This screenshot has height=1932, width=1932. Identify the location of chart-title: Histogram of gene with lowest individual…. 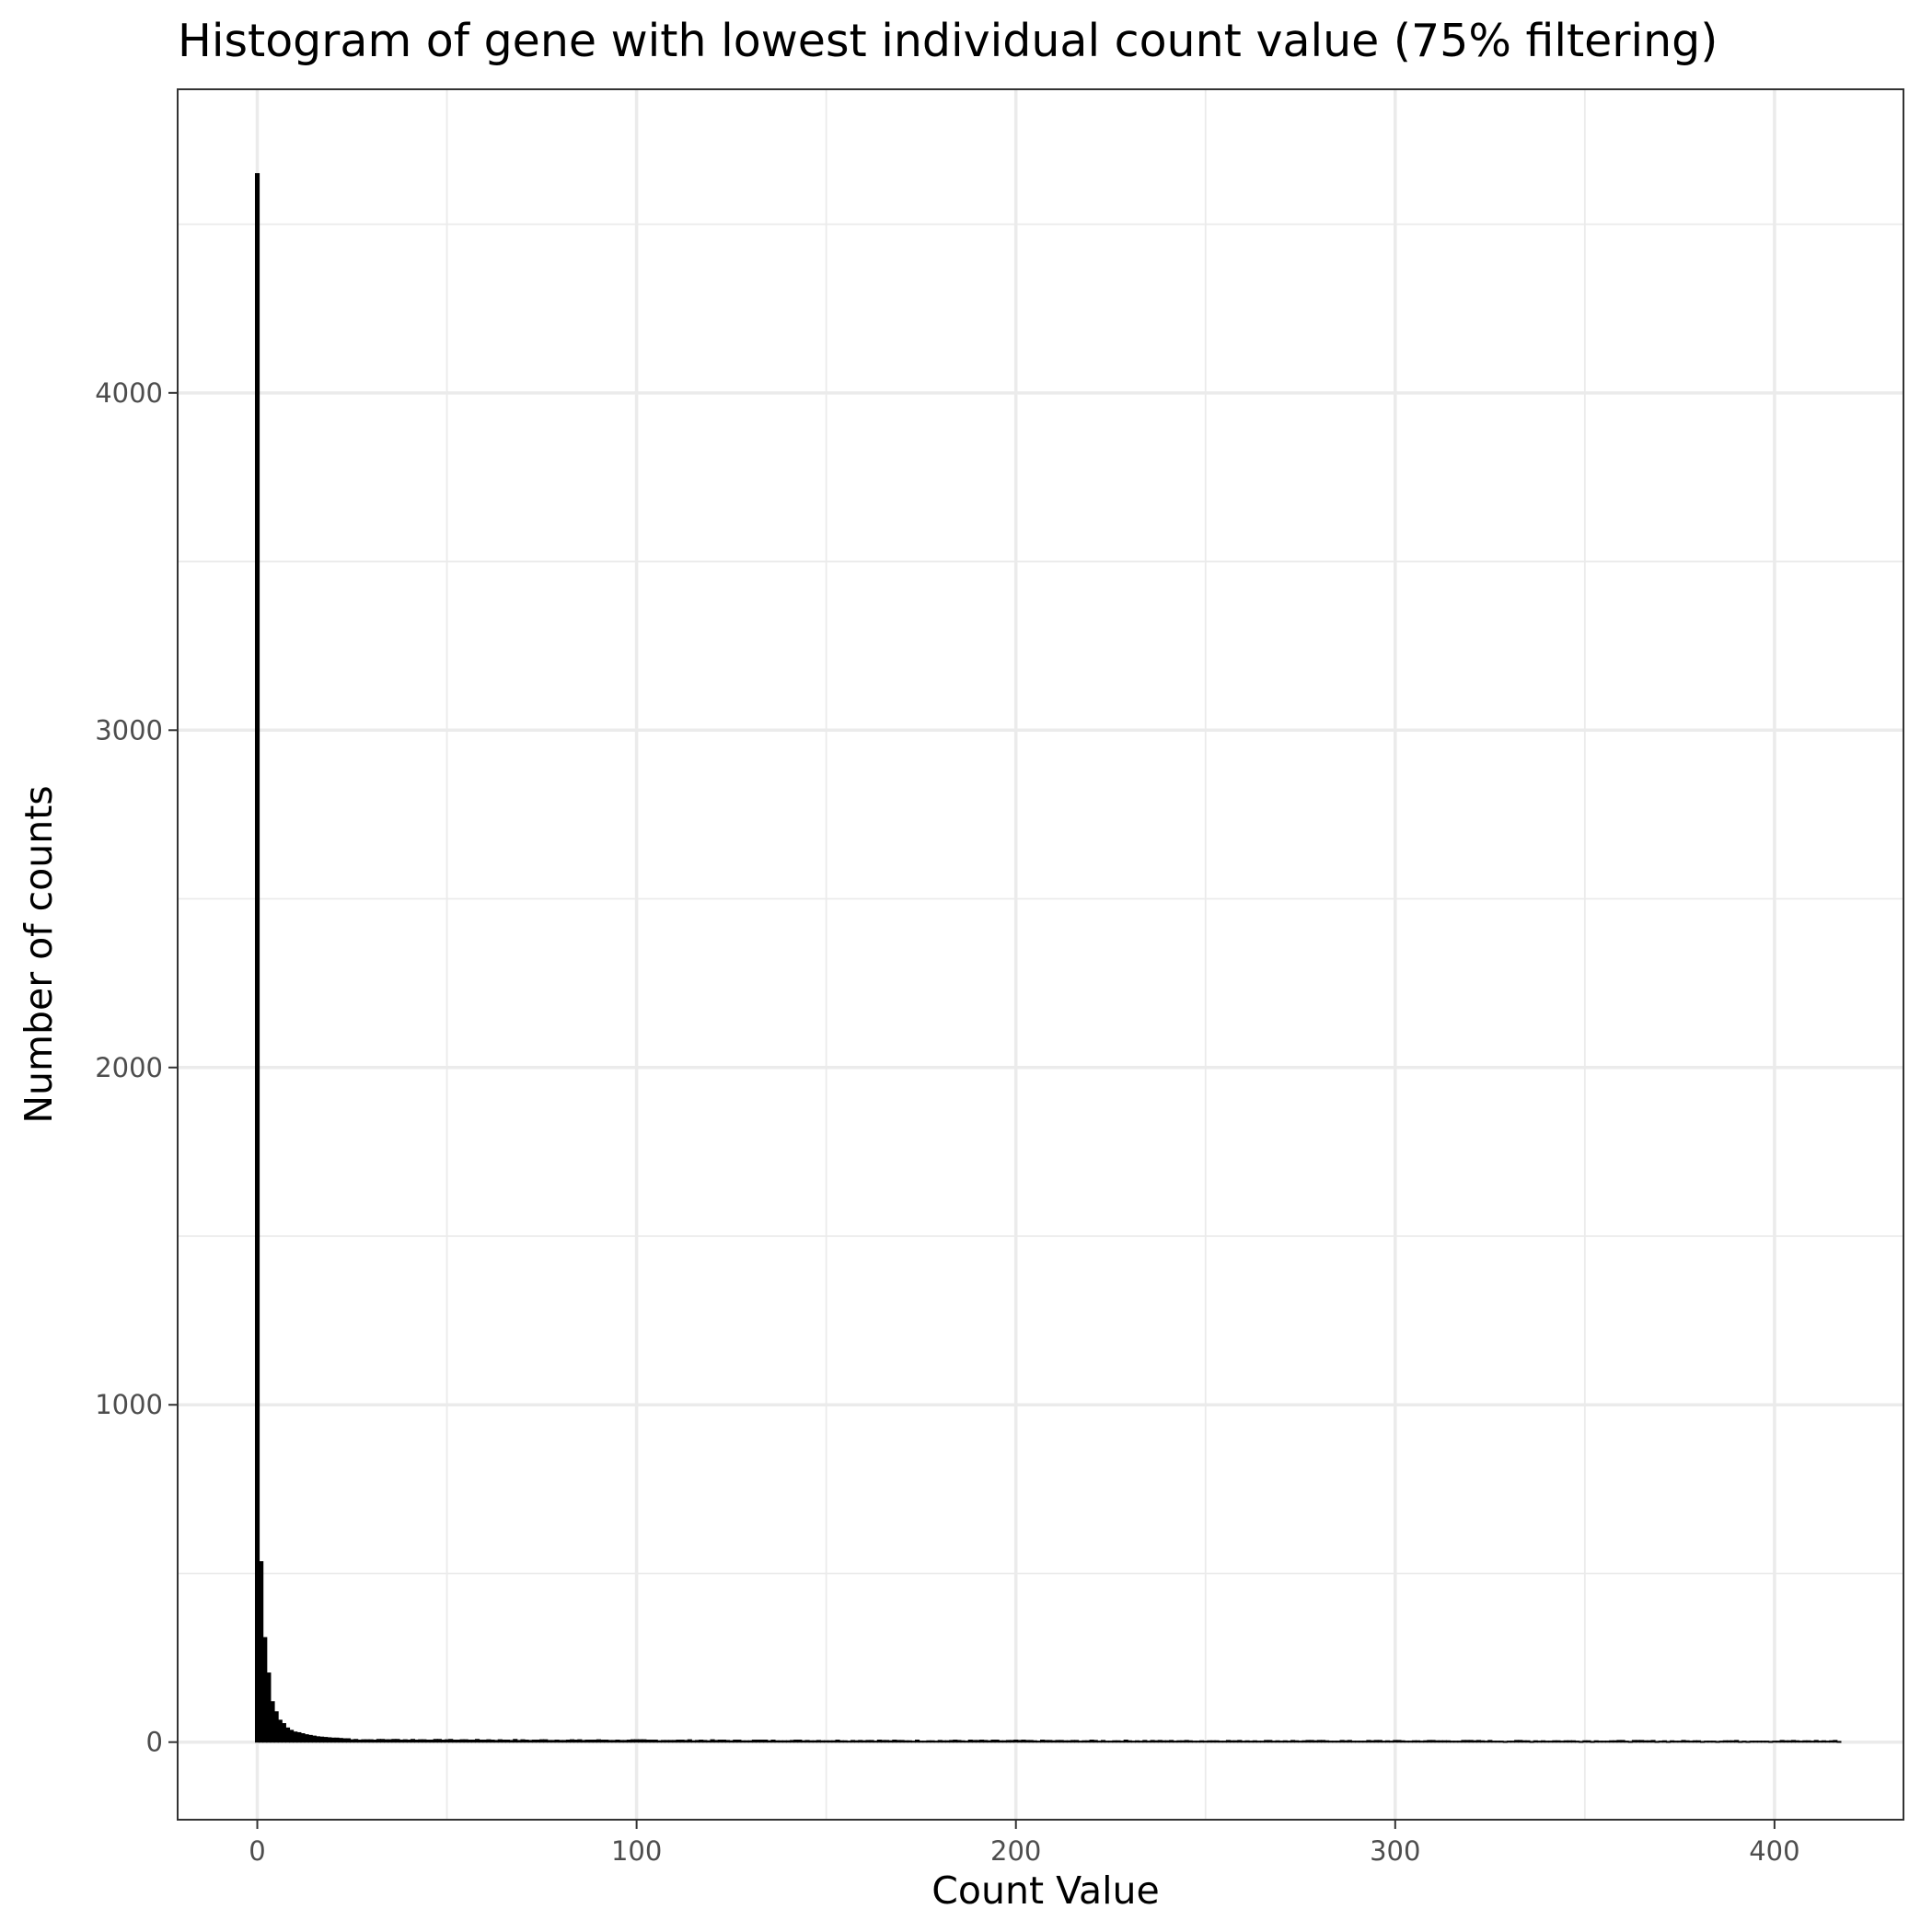
(948, 41).